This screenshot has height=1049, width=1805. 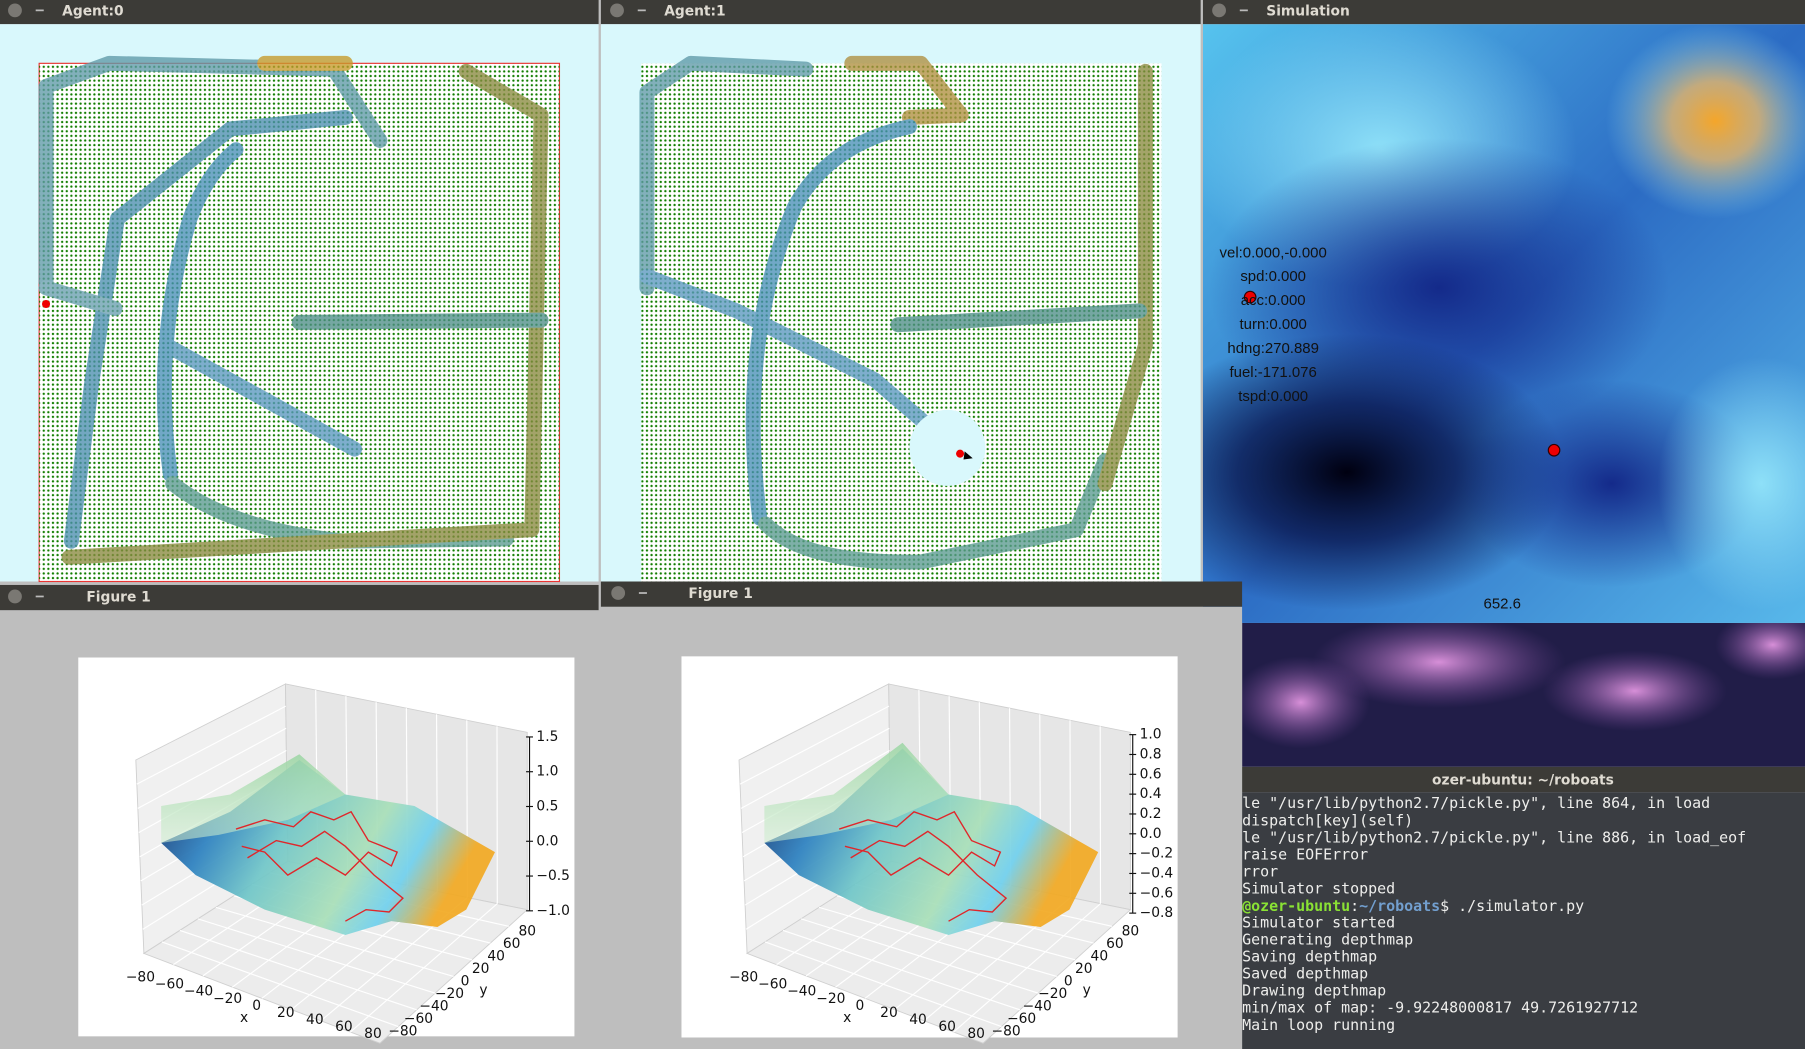 I want to click on terminal-line: Saved depthmap, so click(x=1305, y=974).